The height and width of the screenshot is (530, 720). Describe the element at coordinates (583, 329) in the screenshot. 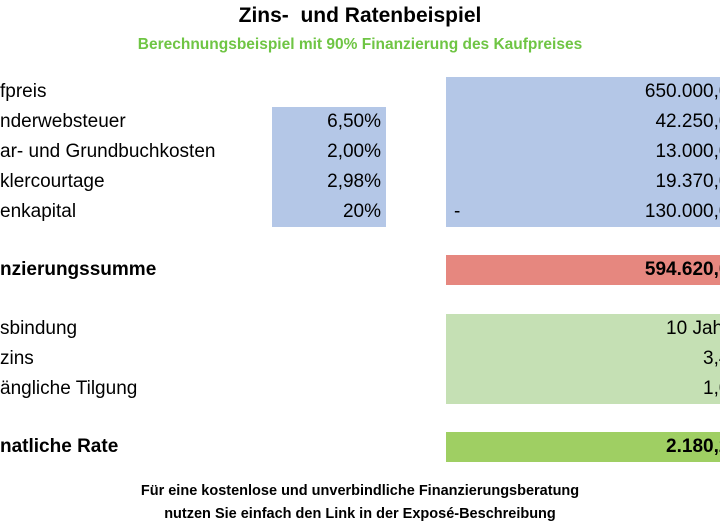

I see `row-value-cell: 10 Jahre` at that location.